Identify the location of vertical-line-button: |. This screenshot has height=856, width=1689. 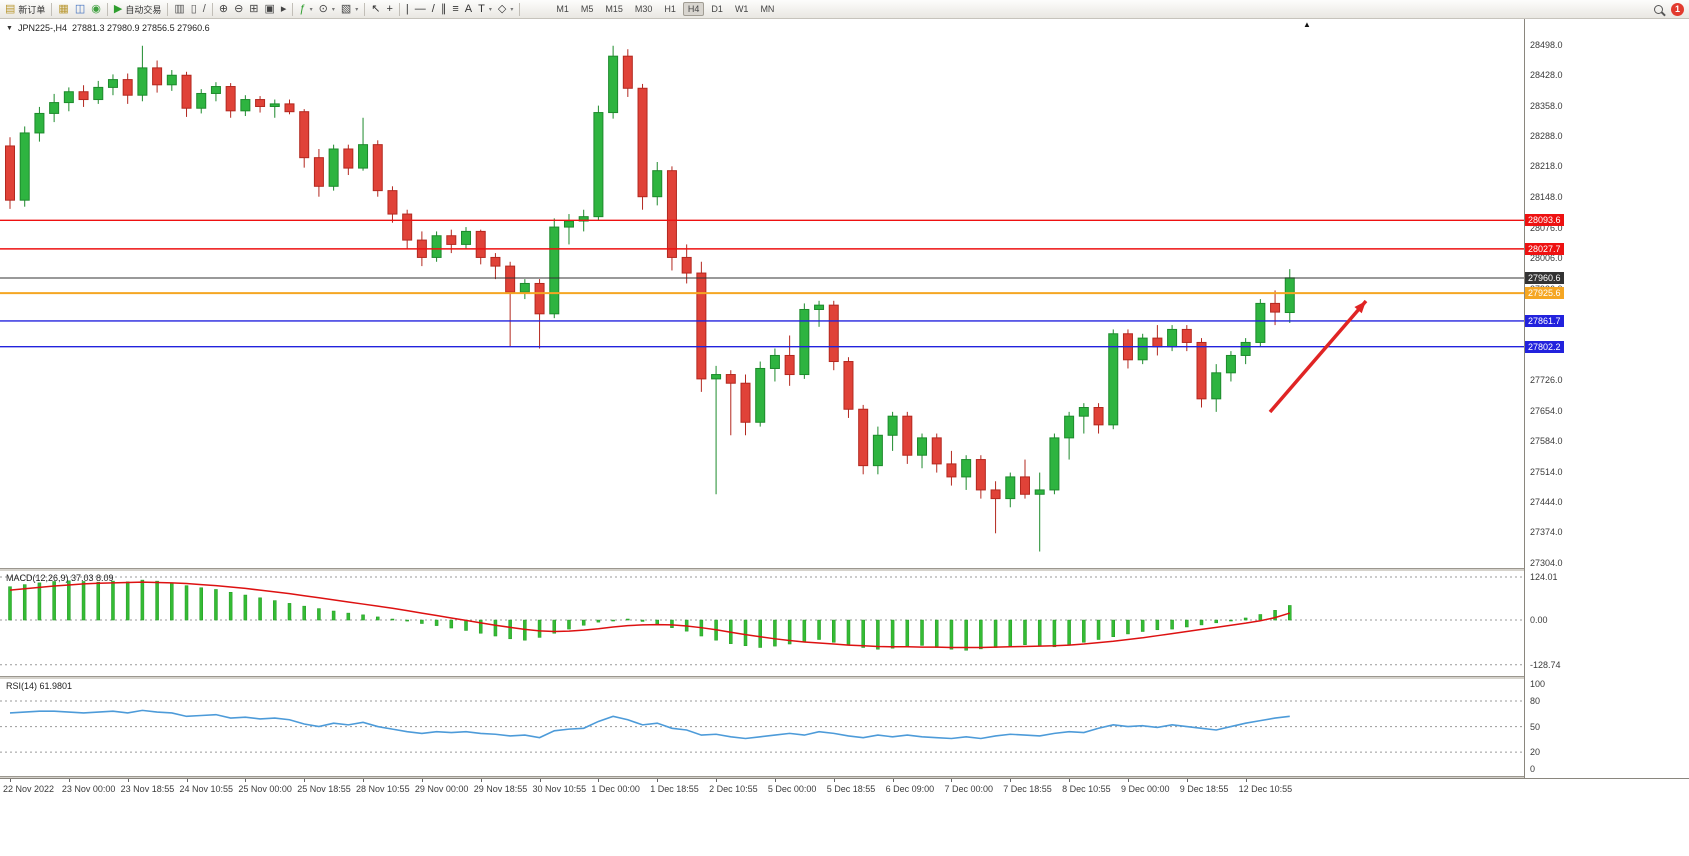
(407, 9).